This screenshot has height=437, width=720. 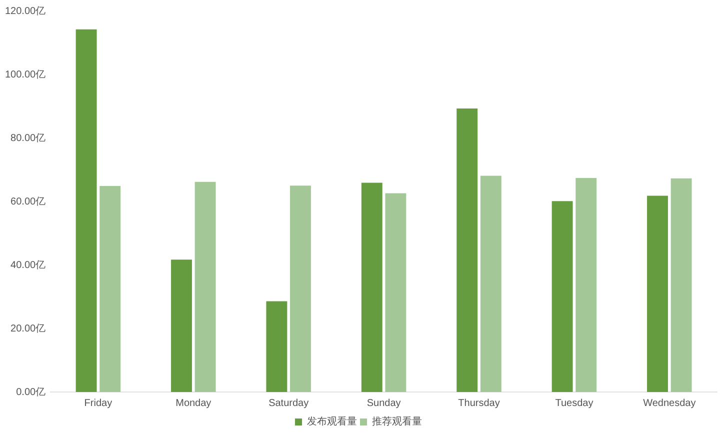 I want to click on y-tick-label: 80.00亿, so click(x=28, y=138).